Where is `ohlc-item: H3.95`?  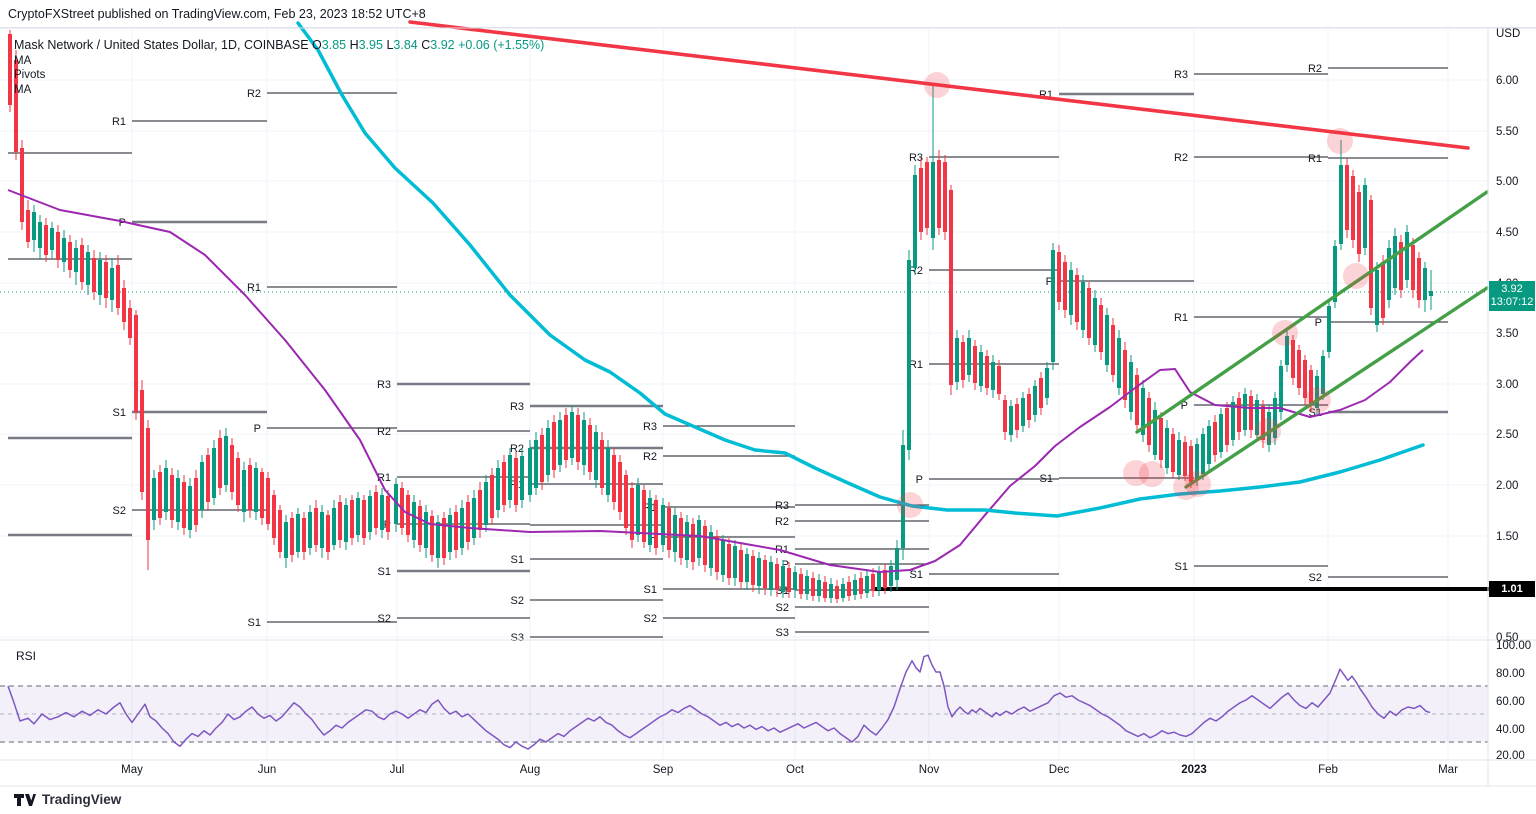 ohlc-item: H3.95 is located at coordinates (366, 45).